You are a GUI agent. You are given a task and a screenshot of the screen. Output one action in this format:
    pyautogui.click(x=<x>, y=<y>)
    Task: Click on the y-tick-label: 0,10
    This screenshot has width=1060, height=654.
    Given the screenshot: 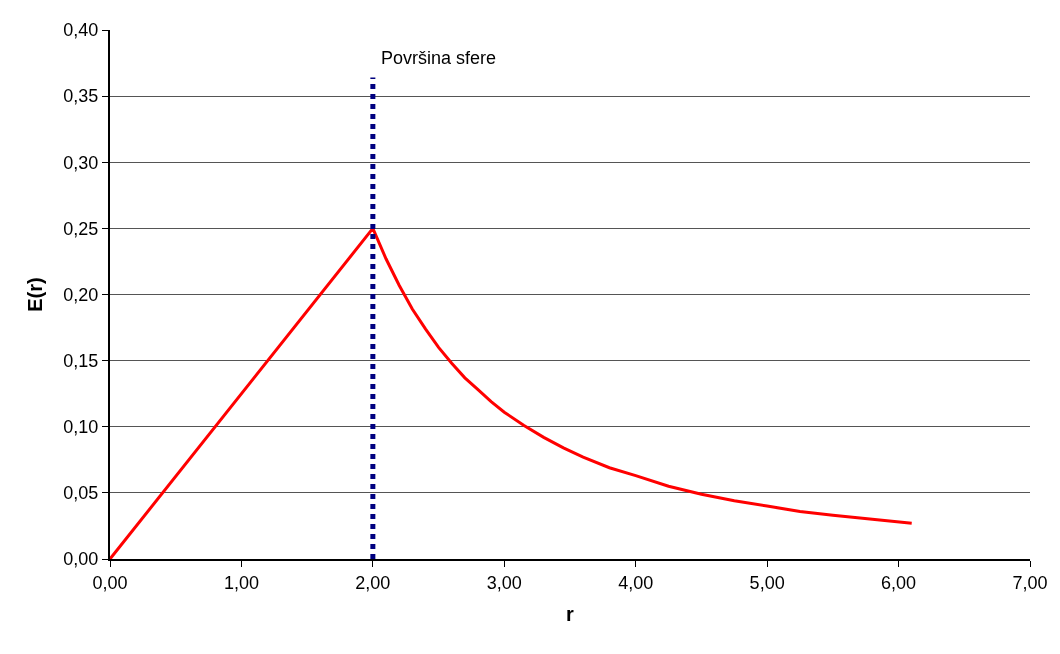 What is the action you would take?
    pyautogui.click(x=81, y=427)
    